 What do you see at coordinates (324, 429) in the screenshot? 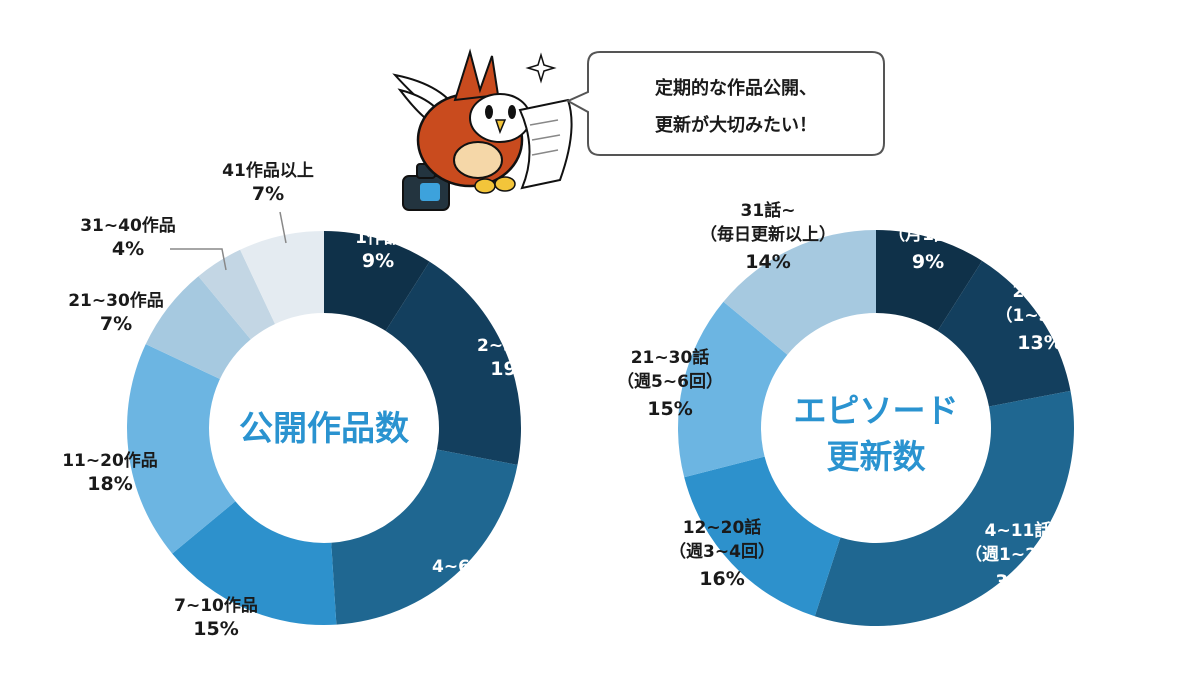
I see `published-works-center-title: 公開作品数` at bounding box center [324, 429].